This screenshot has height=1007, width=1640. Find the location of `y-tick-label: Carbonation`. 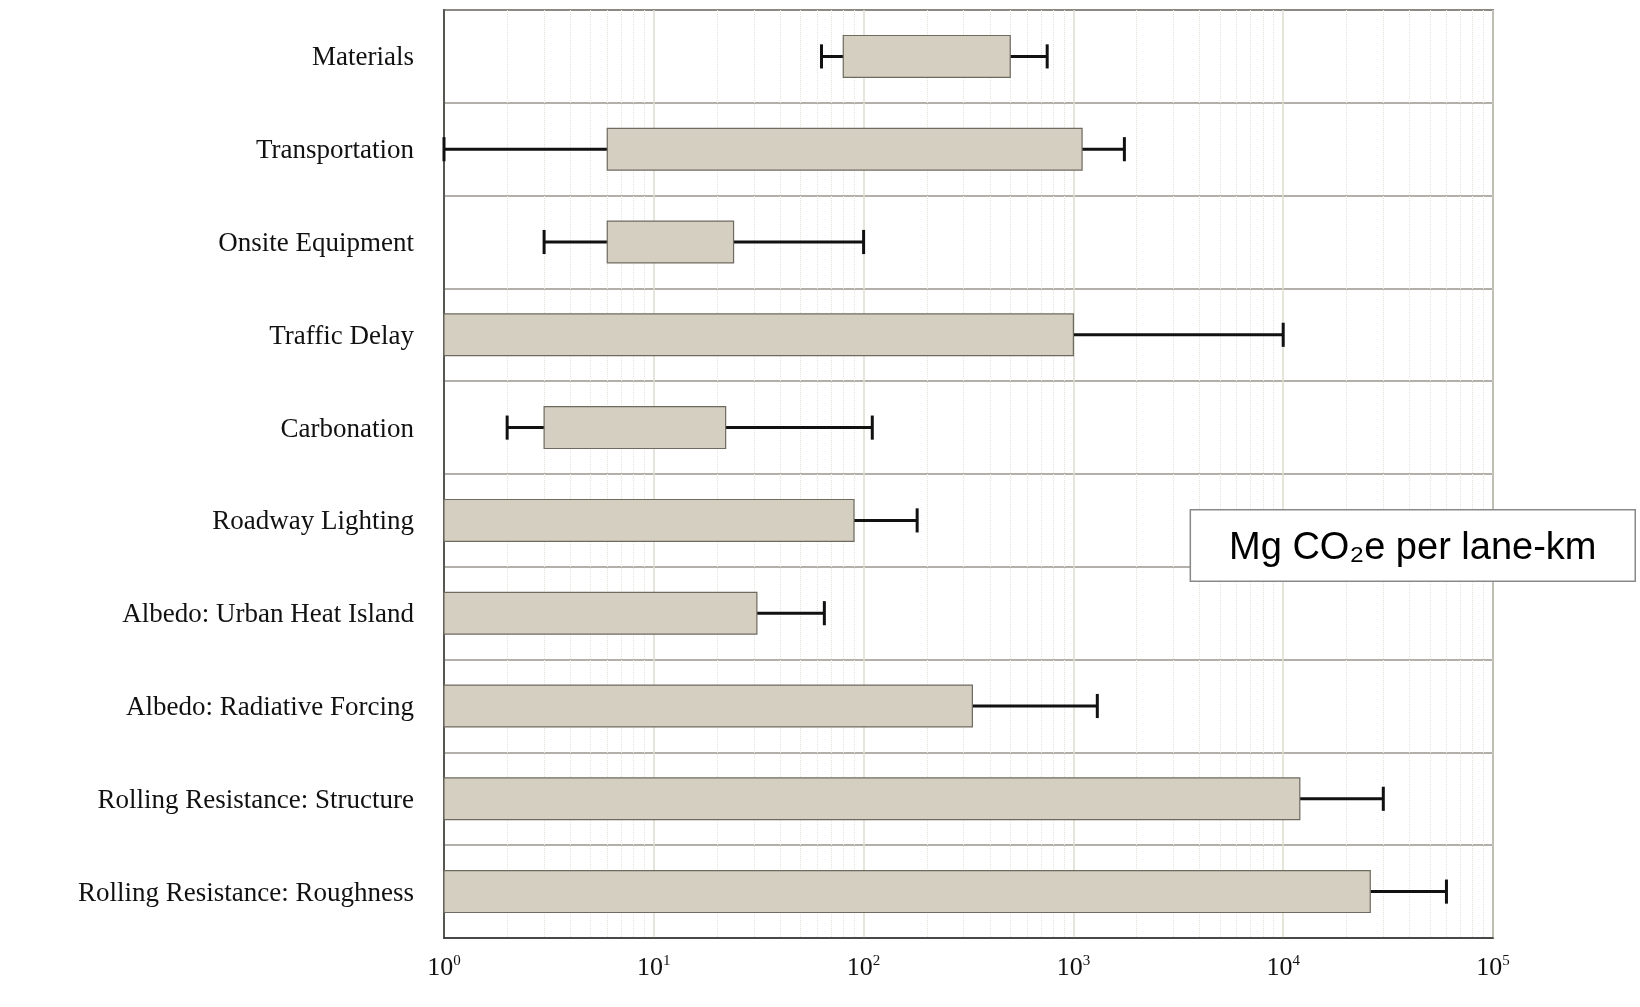

y-tick-label: Carbonation is located at coordinates (347, 427).